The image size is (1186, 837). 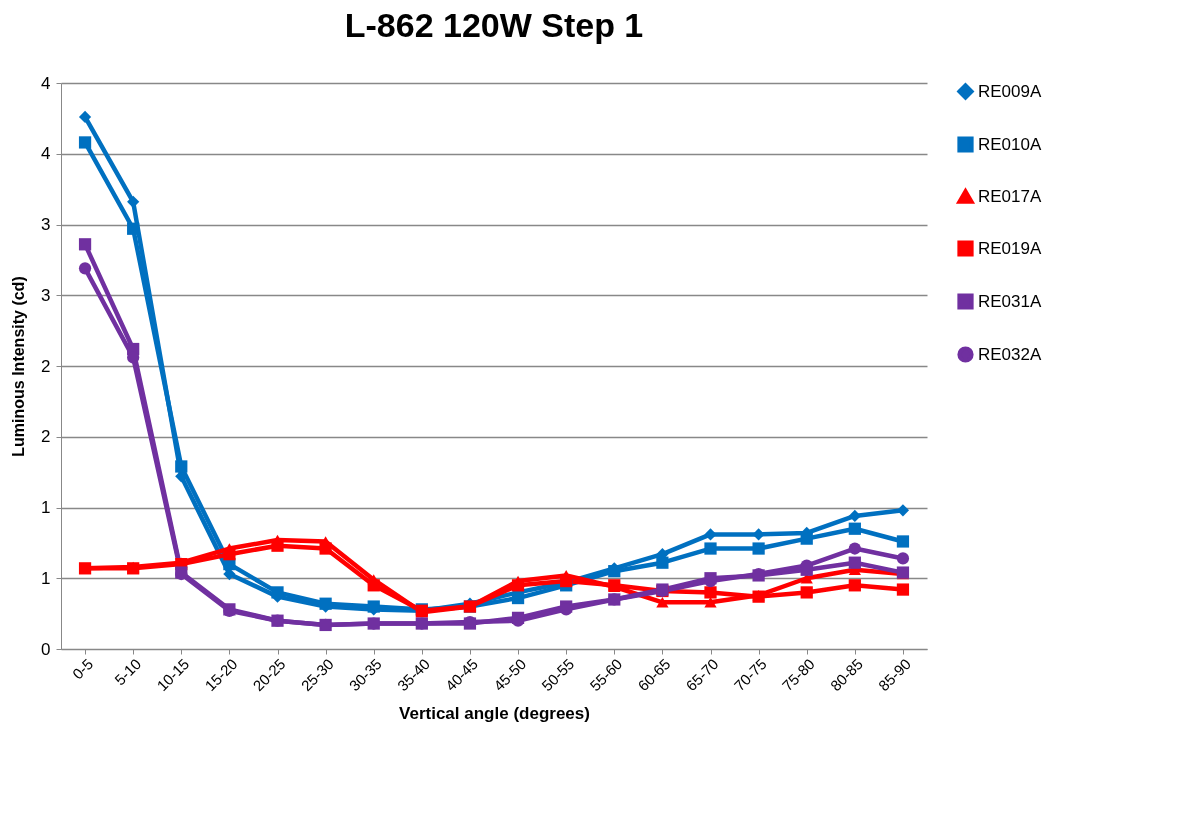 What do you see at coordinates (19, 366) in the screenshot?
I see `y-axis-title: Luminous Intensity (cd)` at bounding box center [19, 366].